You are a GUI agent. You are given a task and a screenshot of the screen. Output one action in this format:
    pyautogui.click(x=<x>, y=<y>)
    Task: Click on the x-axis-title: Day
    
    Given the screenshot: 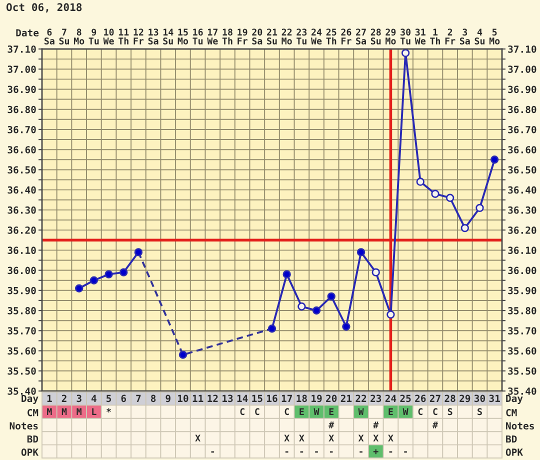 What is the action you would take?
    pyautogui.click(x=30, y=399)
    